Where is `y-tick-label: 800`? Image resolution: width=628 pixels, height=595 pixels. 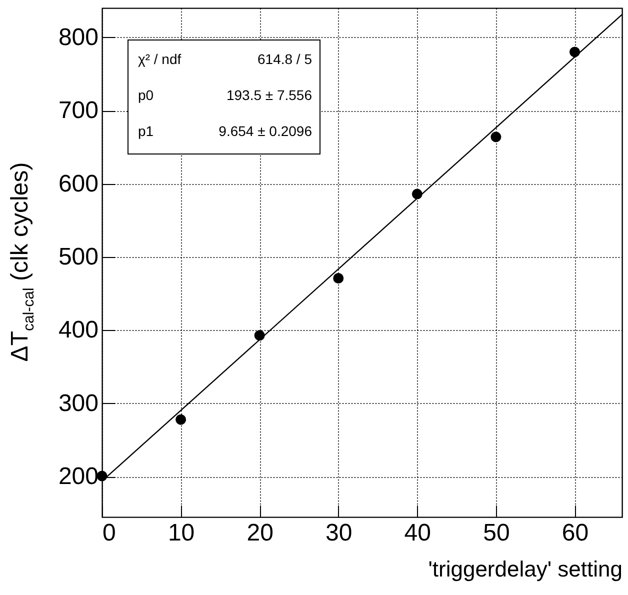
y-tick-label: 800 is located at coordinates (78, 37).